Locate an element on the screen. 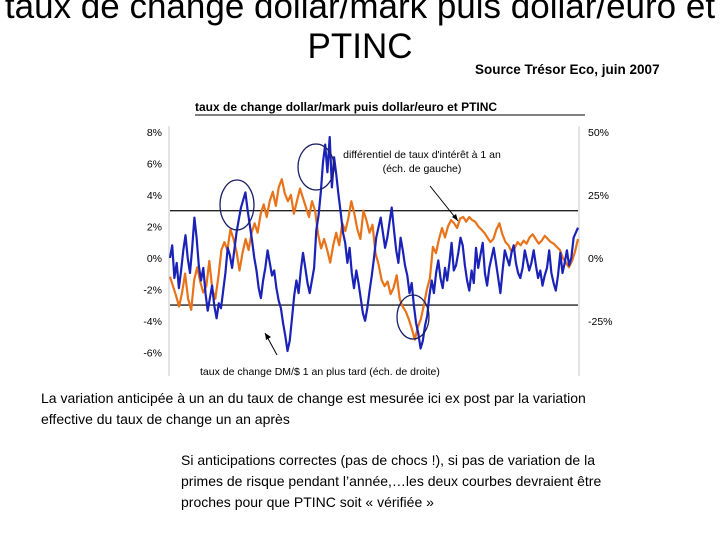 The width and height of the screenshot is (720, 540). left-axis: 8% 6% 4% 2% 0% -2% -4% -6% is located at coordinates (152, 243).